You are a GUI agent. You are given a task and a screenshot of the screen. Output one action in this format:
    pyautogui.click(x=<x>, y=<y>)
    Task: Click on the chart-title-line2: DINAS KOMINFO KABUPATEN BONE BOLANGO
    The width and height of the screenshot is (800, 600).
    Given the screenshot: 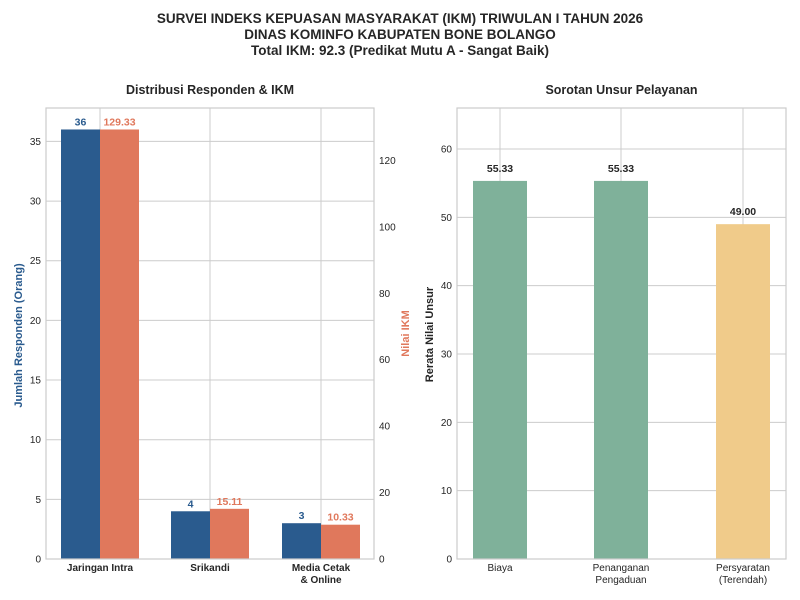 What is the action you would take?
    pyautogui.click(x=400, y=34)
    